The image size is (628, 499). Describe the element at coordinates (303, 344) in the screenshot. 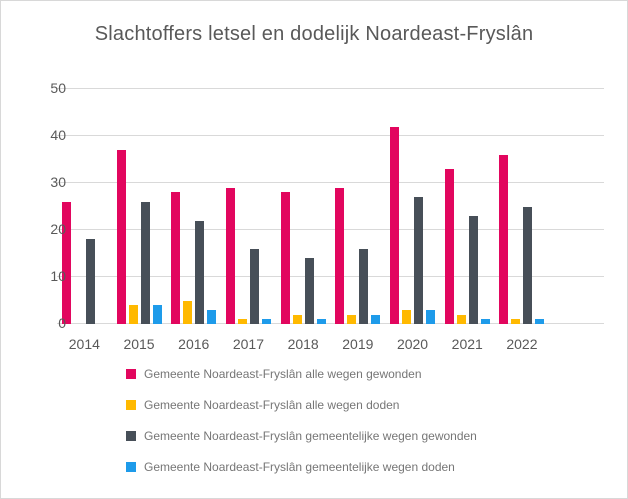

I see `x-axis-tick-label: 2018` at that location.